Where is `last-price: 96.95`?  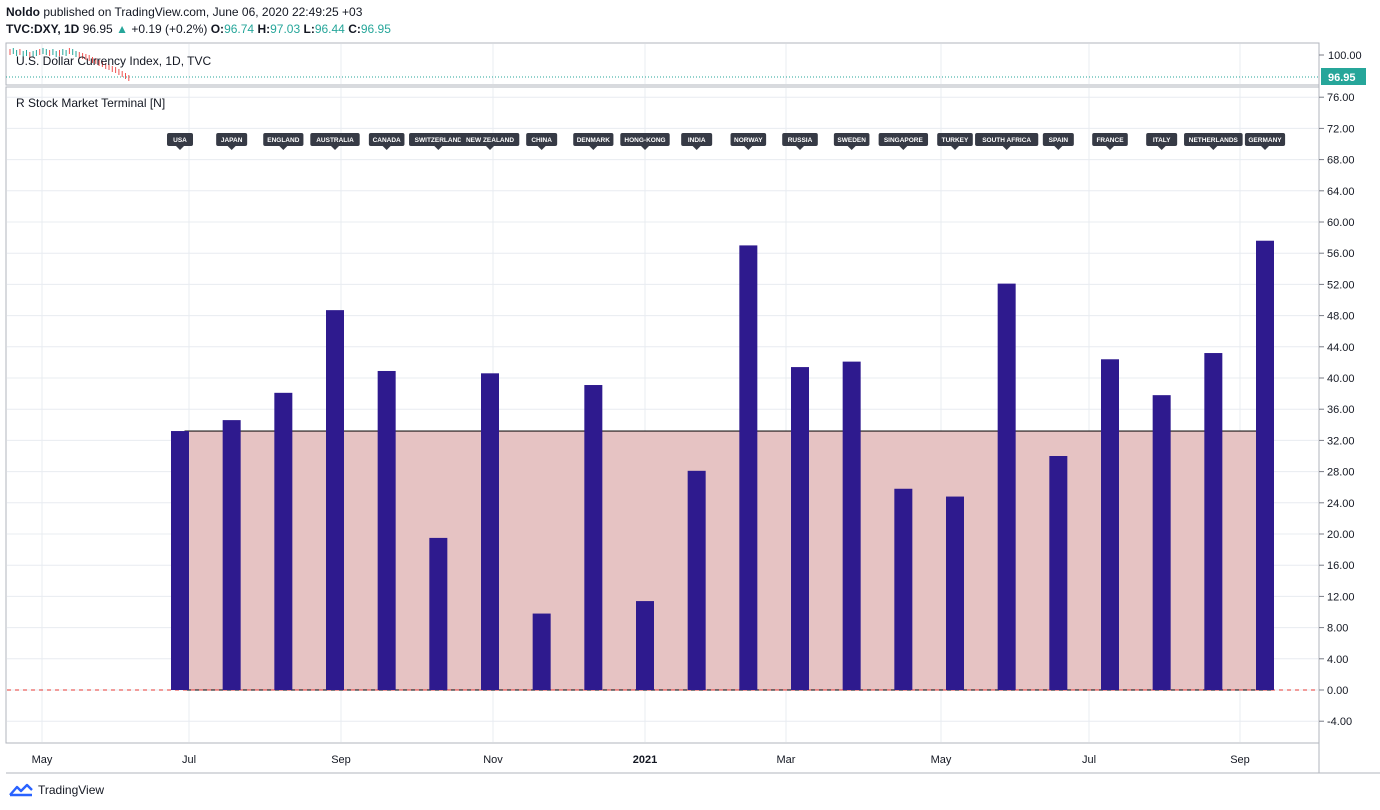 last-price: 96.95 is located at coordinates (97, 29).